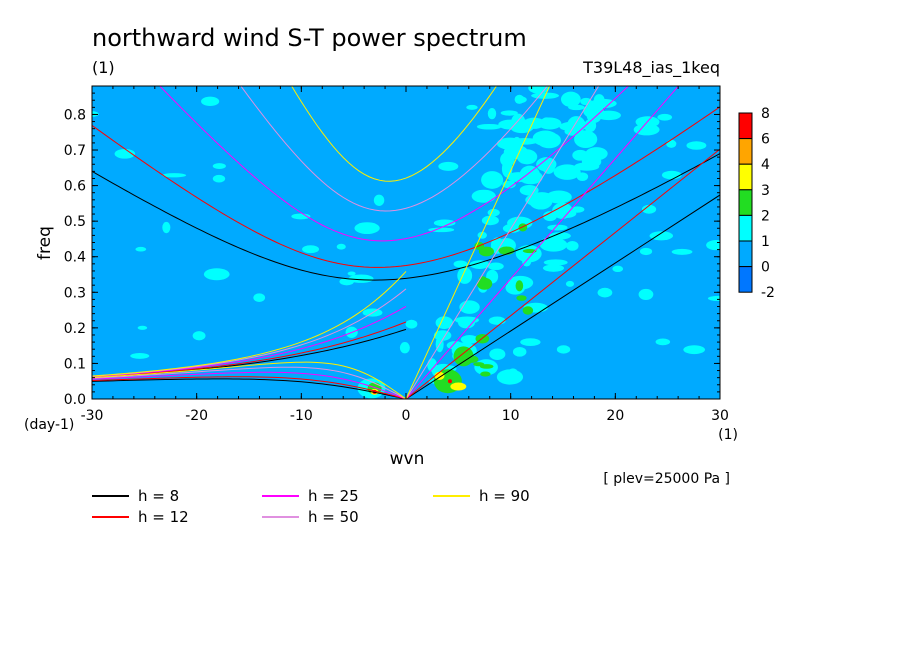 The height and width of the screenshot is (659, 904). I want to click on legend-label: h = 90, so click(504, 496).